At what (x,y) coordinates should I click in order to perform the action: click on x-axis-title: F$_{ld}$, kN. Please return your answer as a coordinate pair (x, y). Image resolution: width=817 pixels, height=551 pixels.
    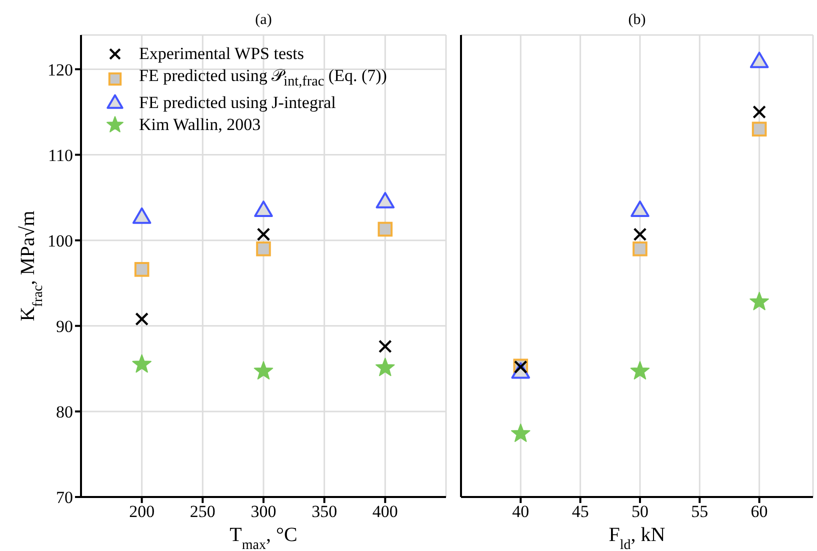
    Looking at the image, I should click on (637, 537).